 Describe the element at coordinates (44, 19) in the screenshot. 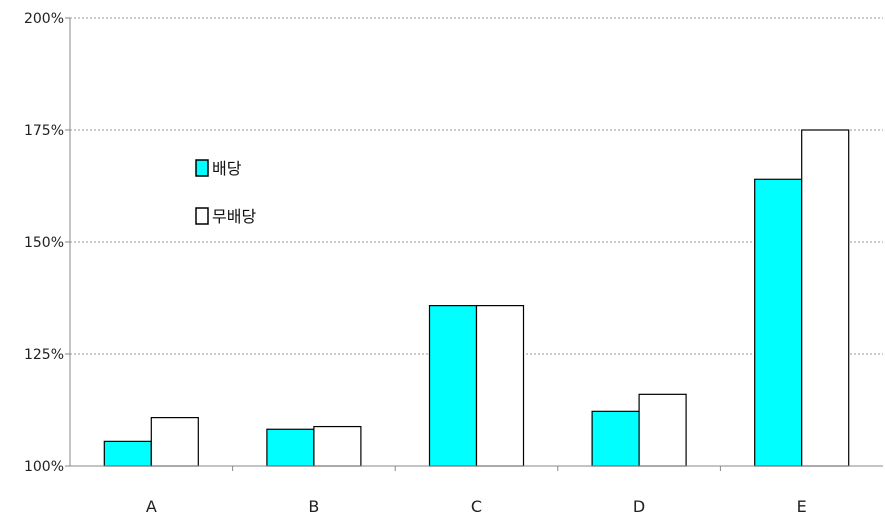

I see `y-tick-label: 200%` at that location.